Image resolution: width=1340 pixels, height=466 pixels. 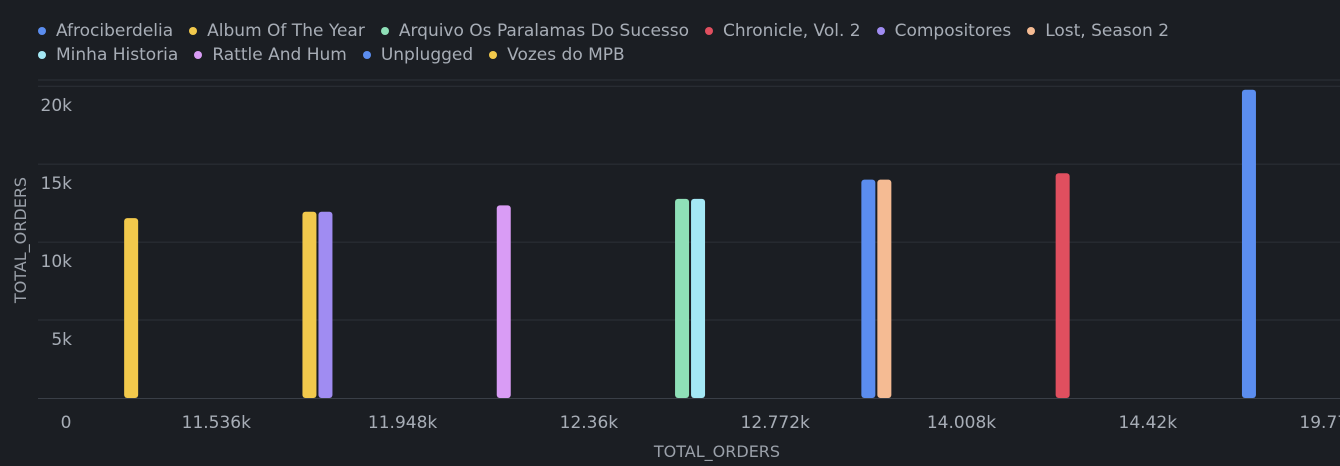 I want to click on legend-item-vozes-do-mpb: Vozes do MPB, so click(x=557, y=55).